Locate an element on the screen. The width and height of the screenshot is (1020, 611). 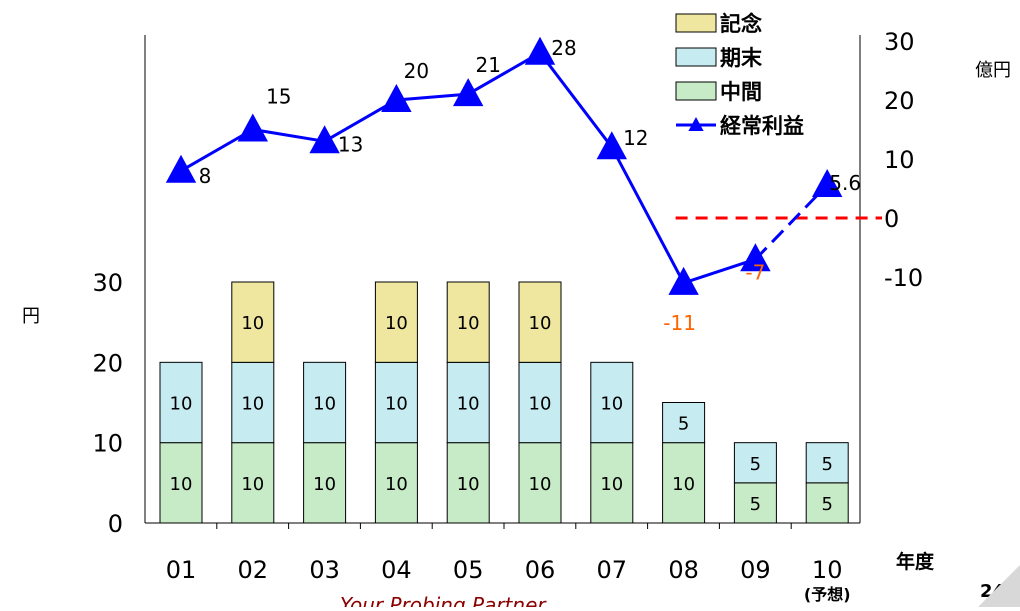
profit-value-label: 5.6 is located at coordinates (845, 183).